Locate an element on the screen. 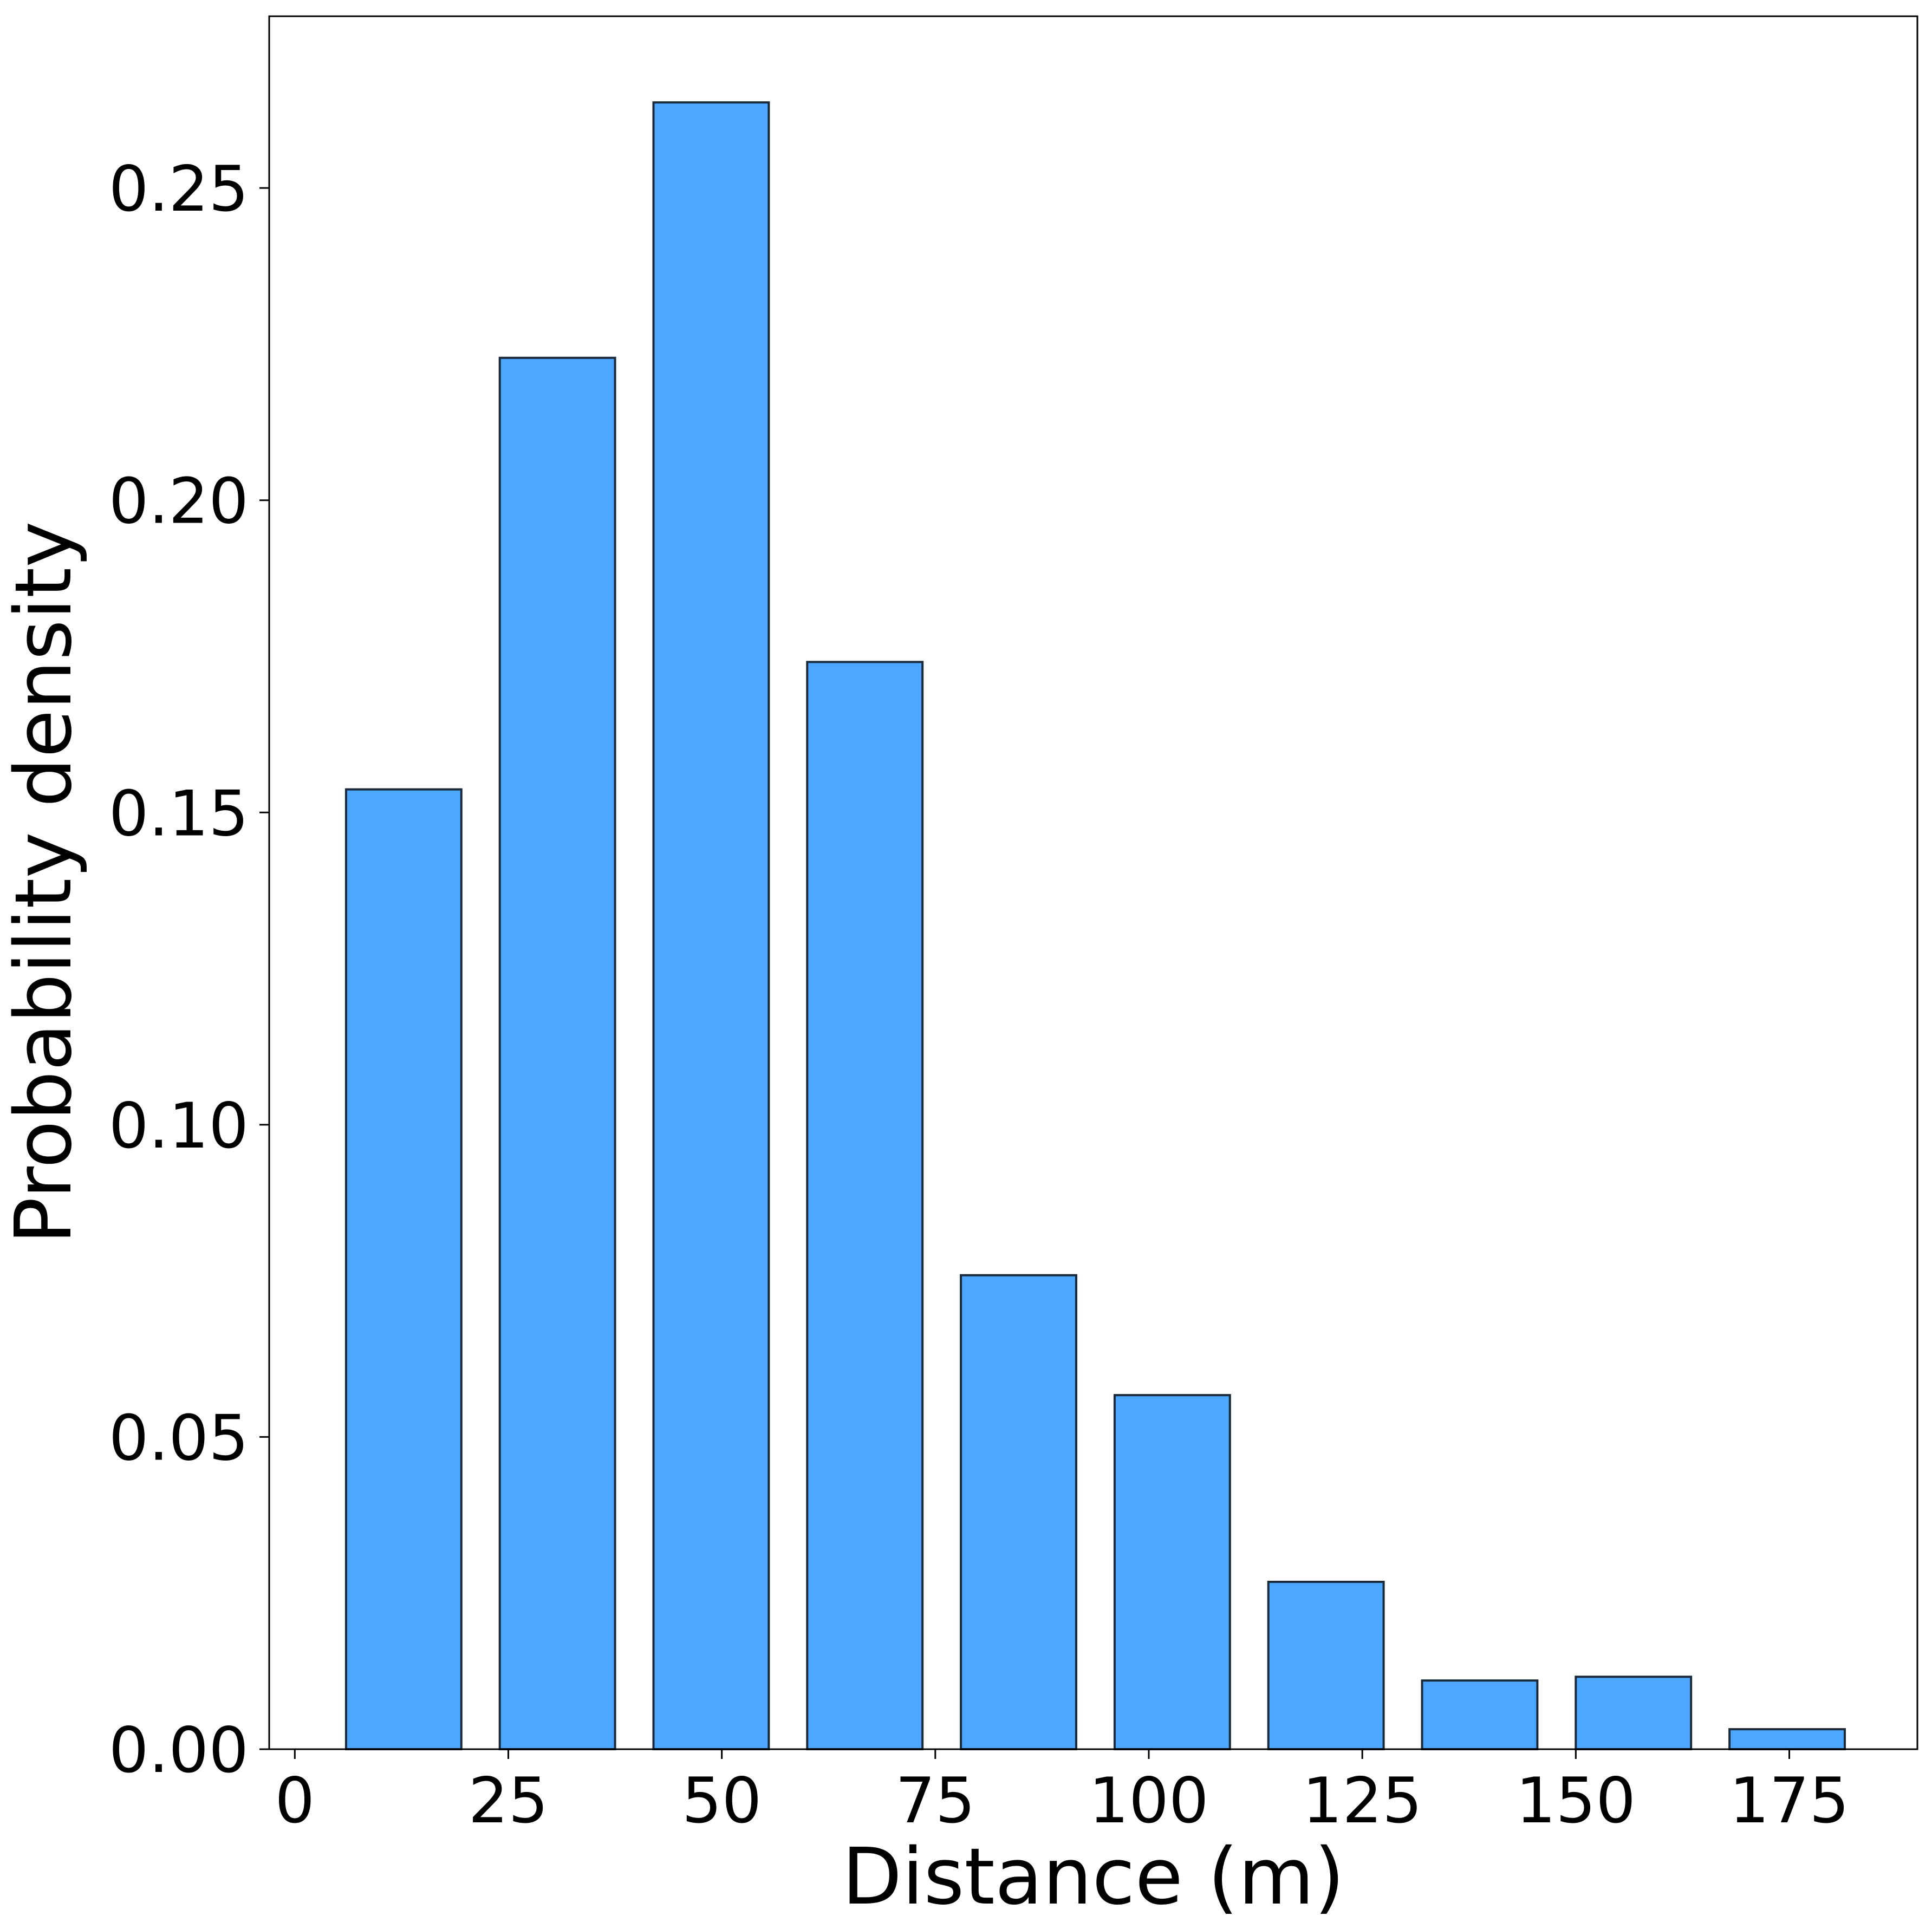 This screenshot has width=1932, height=1929. y-tick-label: 0.10 is located at coordinates (179, 1127).